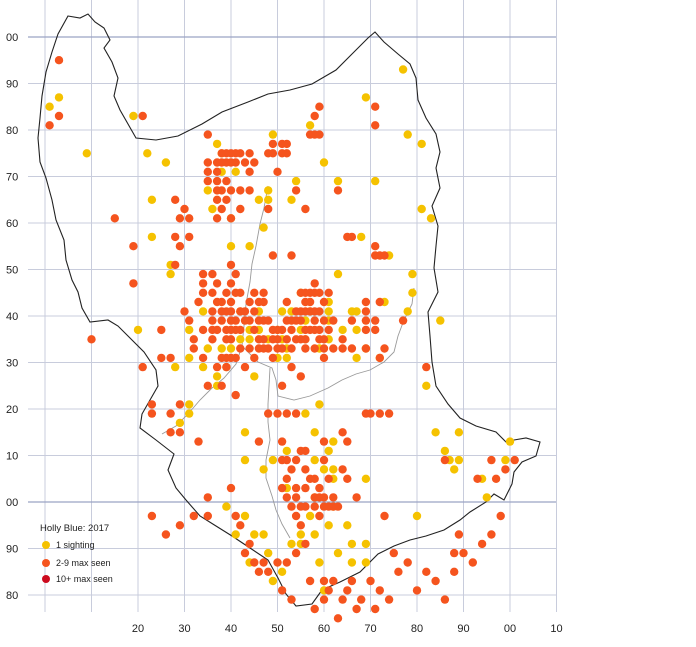  Describe the element at coordinates (12, 85) in the screenshot. I see `y-tick-label: 90` at that location.